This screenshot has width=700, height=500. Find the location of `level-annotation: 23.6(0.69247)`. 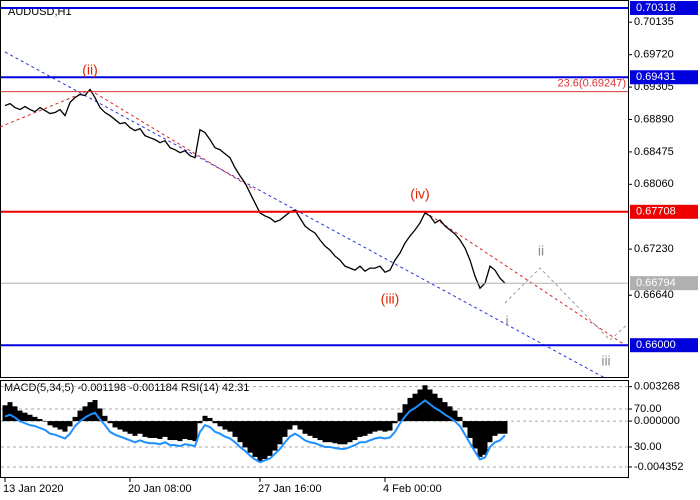

level-annotation: 23.6(0.69247) is located at coordinates (592, 84).